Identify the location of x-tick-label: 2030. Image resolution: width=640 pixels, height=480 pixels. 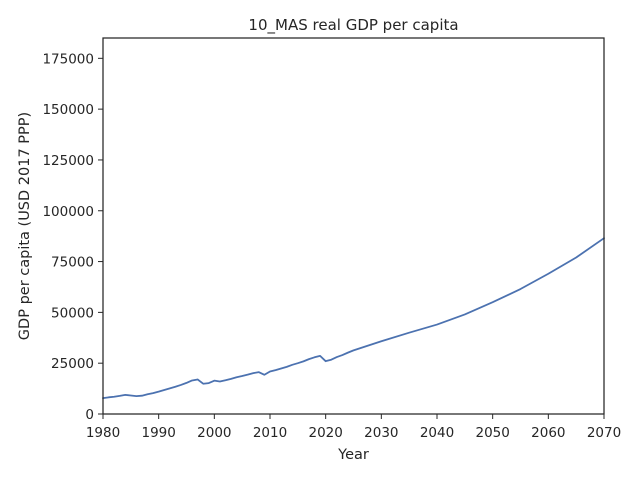
(381, 433).